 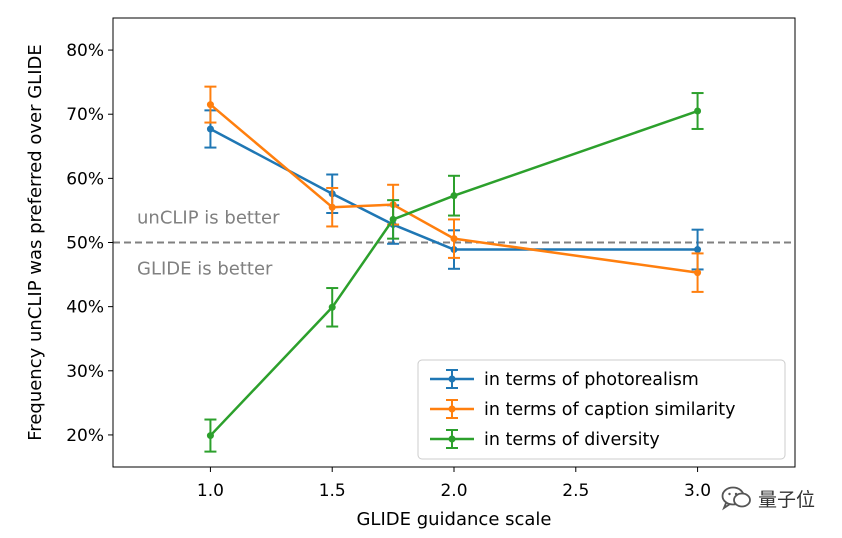 What do you see at coordinates (697, 491) in the screenshot?
I see `x-tick-label: 3.0` at bounding box center [697, 491].